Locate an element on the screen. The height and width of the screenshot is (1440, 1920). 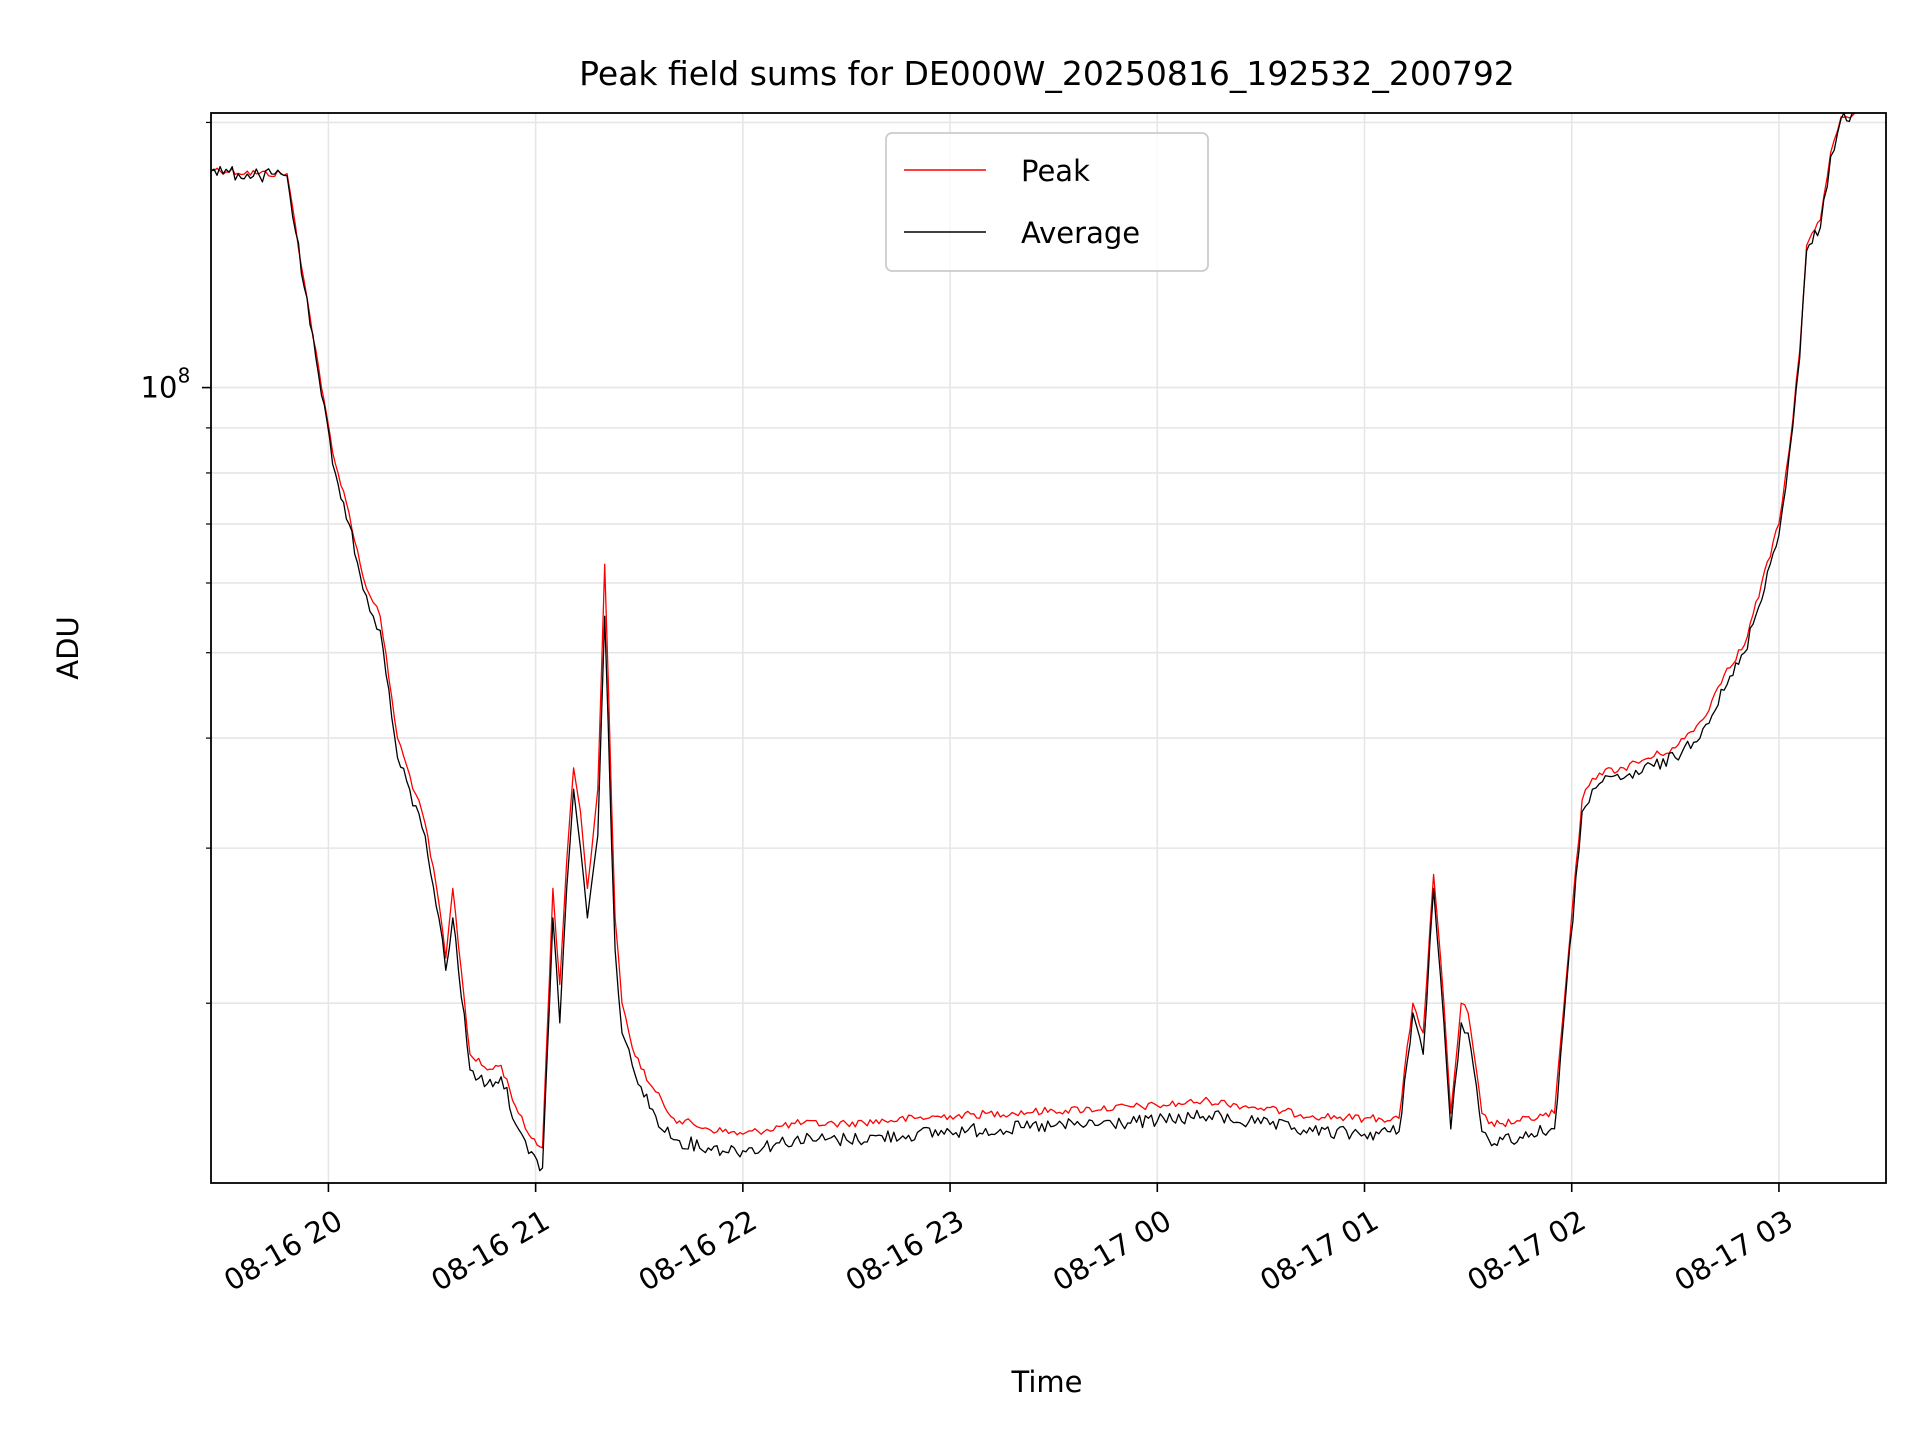
legend-label-average: Average is located at coordinates (1080, 233).